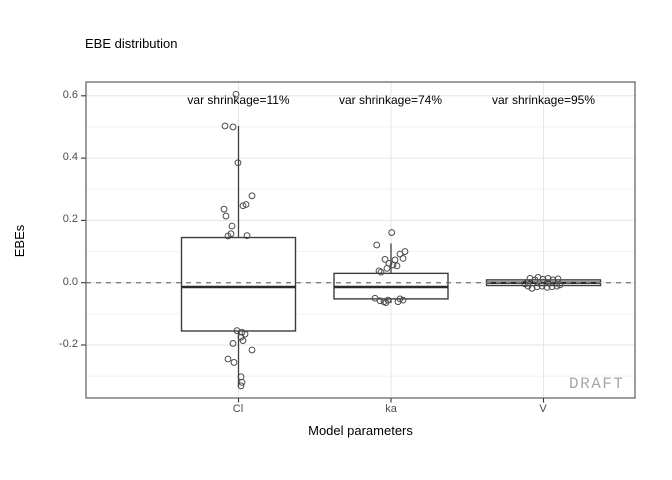 The height and width of the screenshot is (480, 672). I want to click on annotation-shrinkage-ka: var shrinkage=74%, so click(390, 100).